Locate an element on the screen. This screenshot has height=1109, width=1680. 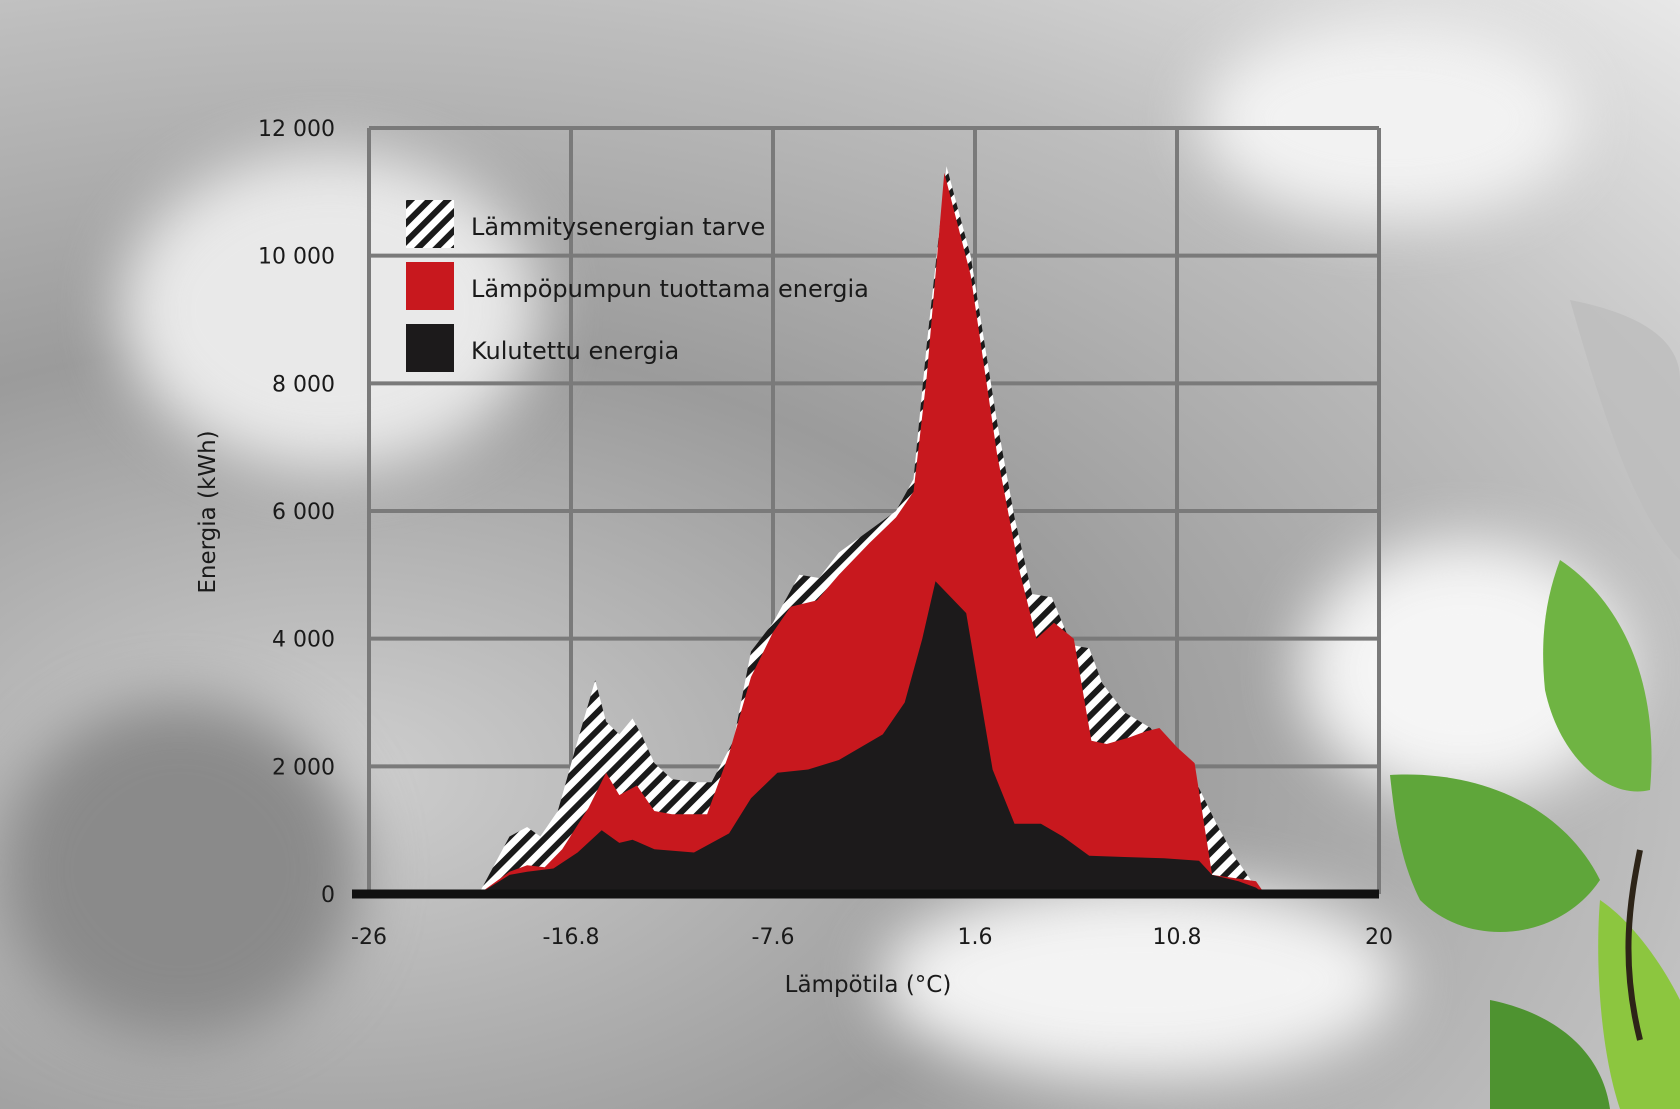
legend-label: Lämmitysenergian tarve is located at coordinates (618, 227).